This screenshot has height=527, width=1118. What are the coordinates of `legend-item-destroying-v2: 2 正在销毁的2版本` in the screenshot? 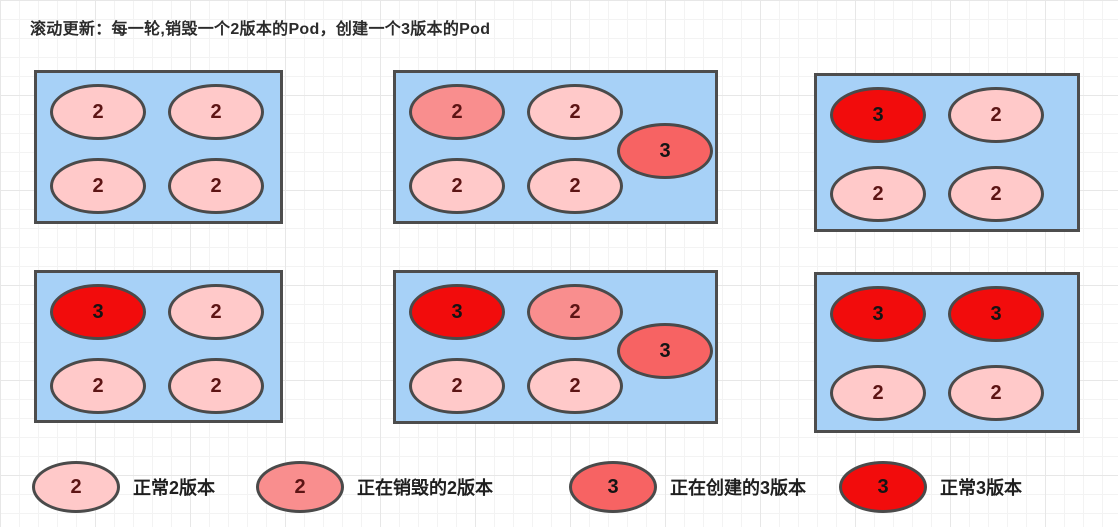 It's located at (374, 487).